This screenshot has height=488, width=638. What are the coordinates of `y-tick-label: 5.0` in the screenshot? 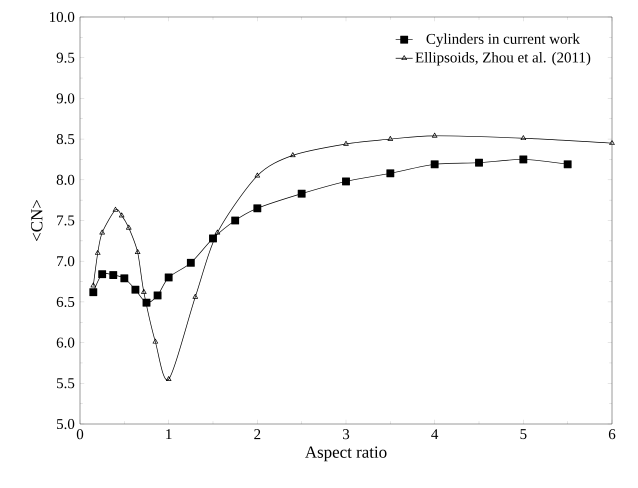 It's located at (65, 424).